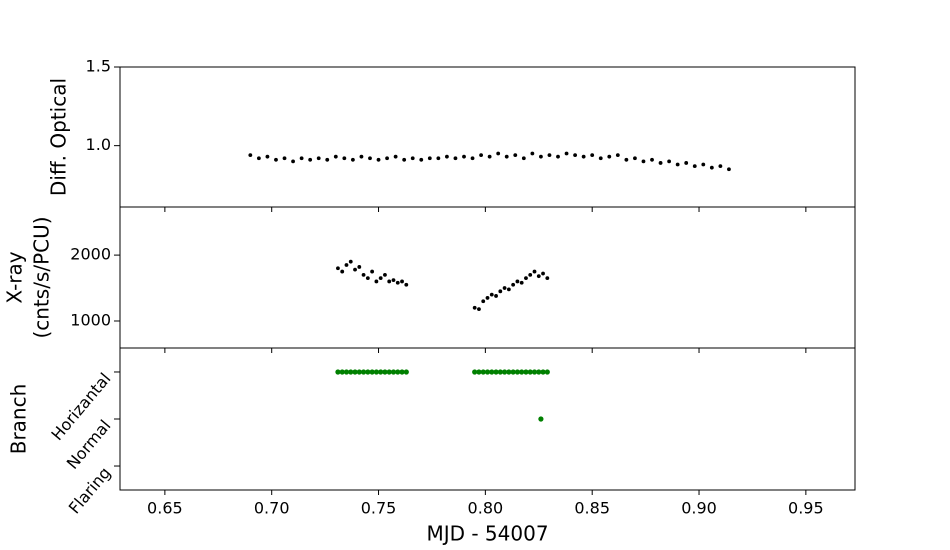 The image size is (950, 550). Describe the element at coordinates (592, 508) in the screenshot. I see `x-tick-label: 0.85` at that location.